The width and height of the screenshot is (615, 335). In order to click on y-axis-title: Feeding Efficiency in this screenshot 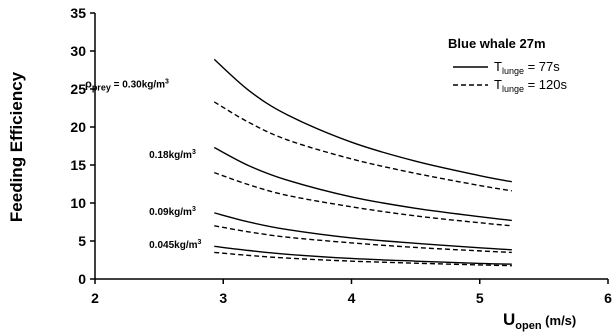, I will do `click(16, 146)`.